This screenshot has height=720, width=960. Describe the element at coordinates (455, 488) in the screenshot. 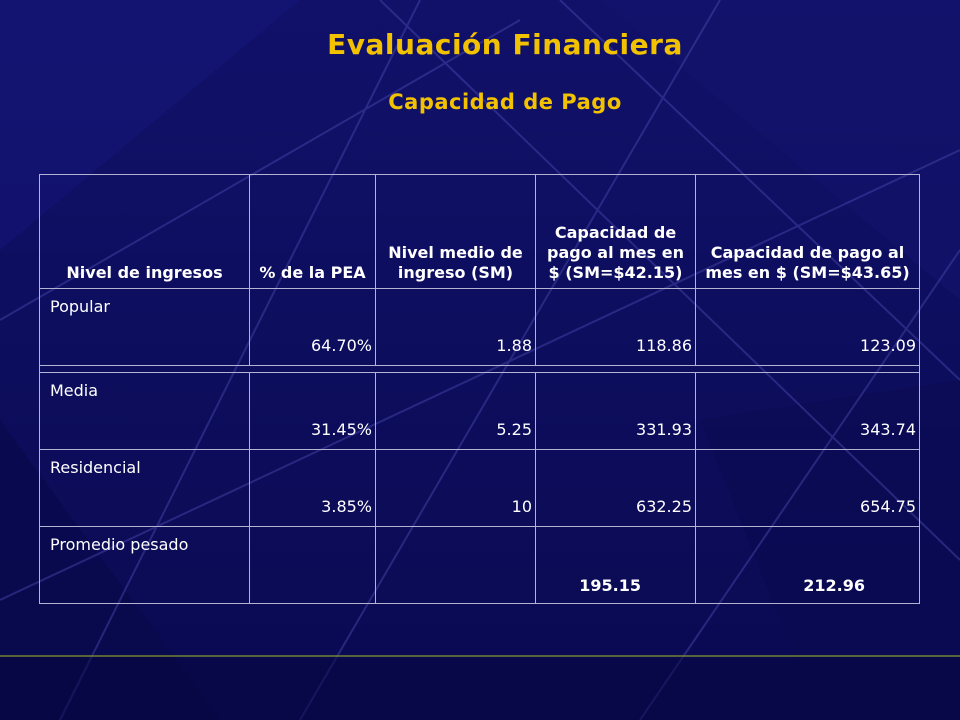

I see `cell-sm: 10` at that location.